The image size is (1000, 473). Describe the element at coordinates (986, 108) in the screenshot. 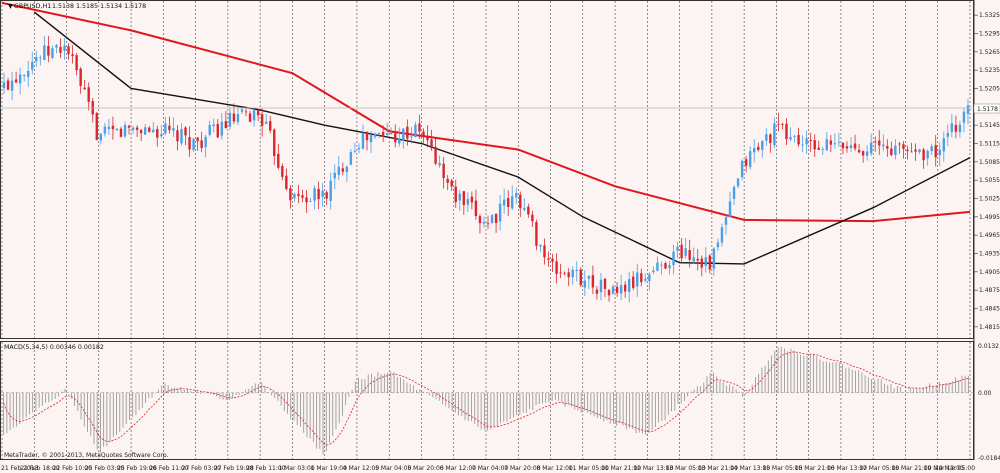

I see `current-price-marker` at that location.